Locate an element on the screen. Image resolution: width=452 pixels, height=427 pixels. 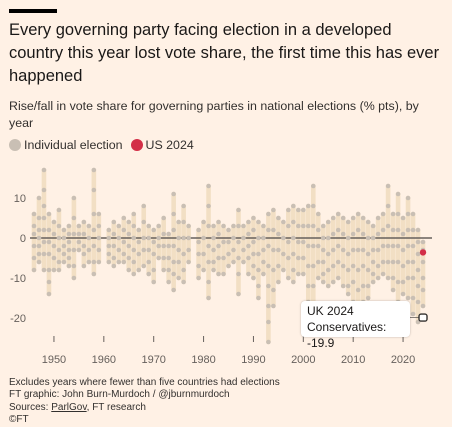
uk-2024-point is located at coordinates (423, 317).